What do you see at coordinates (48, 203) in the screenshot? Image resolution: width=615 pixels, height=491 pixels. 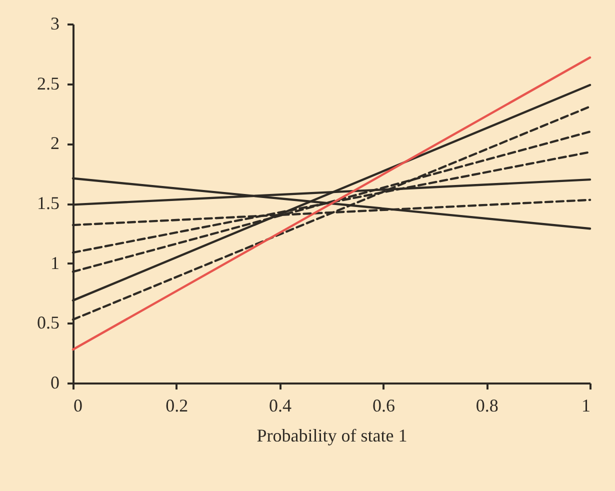 I see `y-tick-label: 1.5` at bounding box center [48, 203].